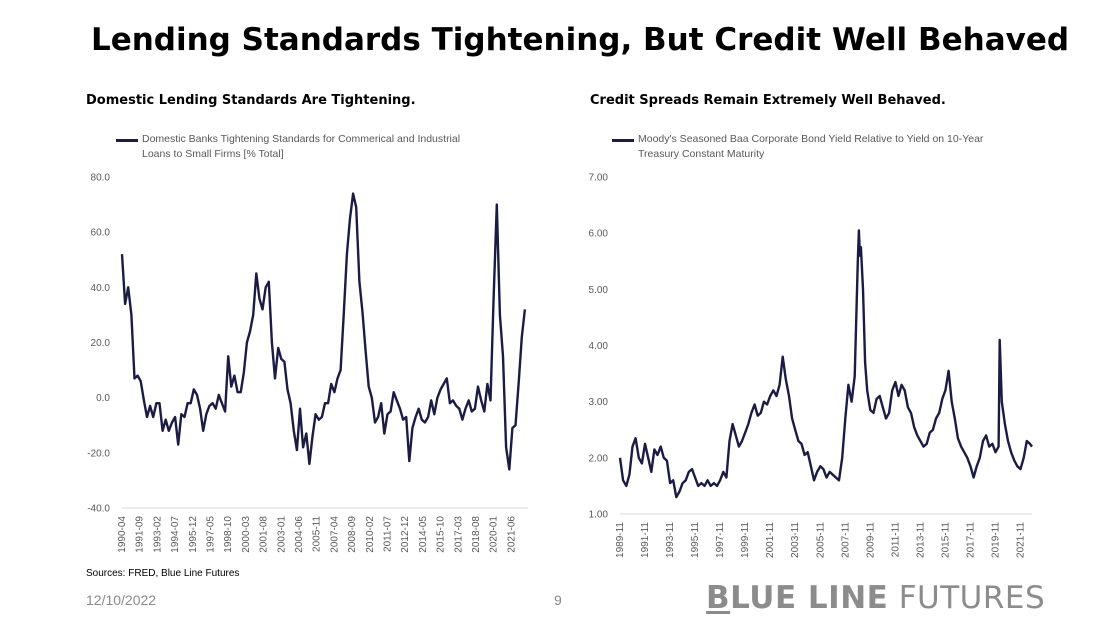  Describe the element at coordinates (920, 540) in the screenshot. I see `right-chart-xtick-label: 2013-11` at that location.